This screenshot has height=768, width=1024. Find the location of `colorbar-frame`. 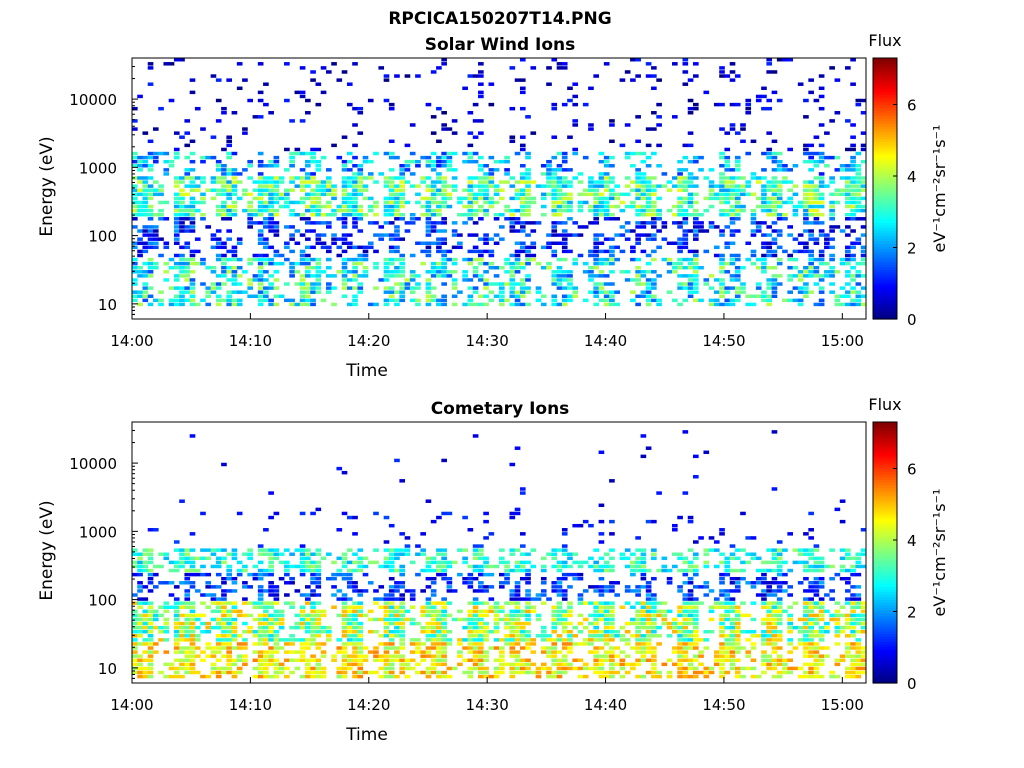

colorbar-frame is located at coordinates (885, 188).